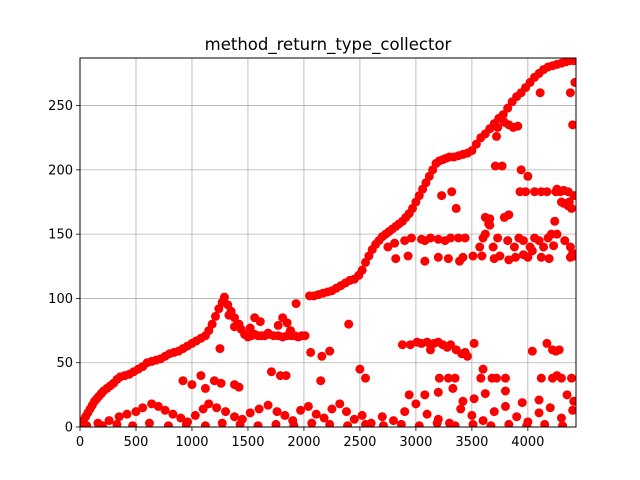  What do you see at coordinates (136, 442) in the screenshot?
I see `x-tick-label: 500` at bounding box center [136, 442].